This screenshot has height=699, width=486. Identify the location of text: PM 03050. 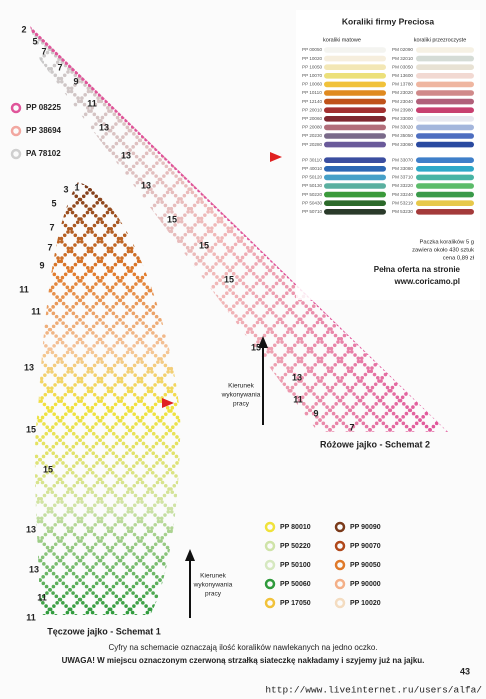
(402, 66).